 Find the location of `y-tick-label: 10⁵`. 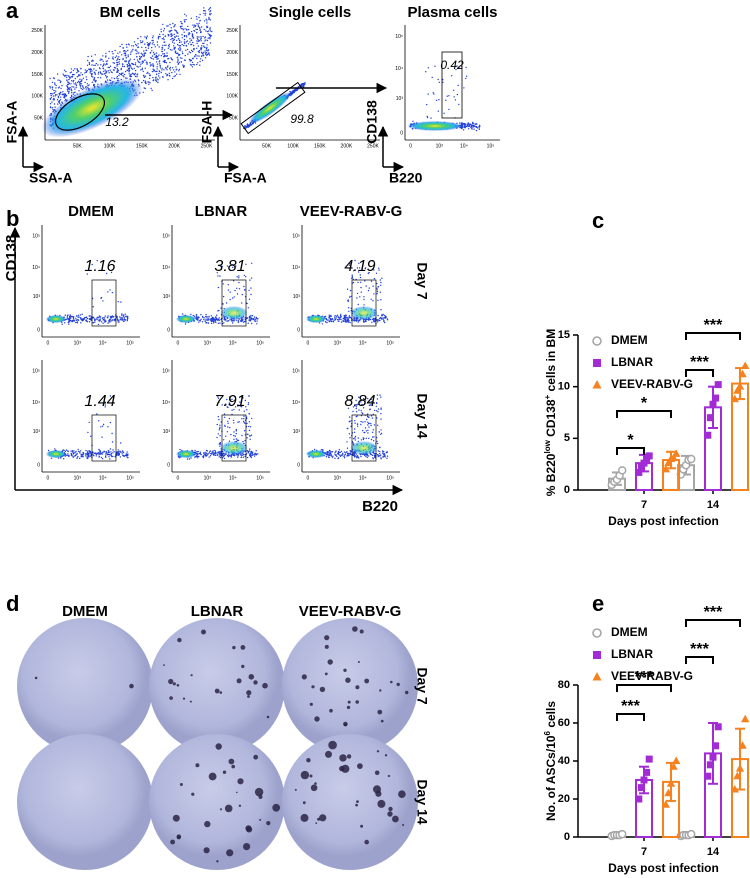

y-tick-label: 10⁵ is located at coordinates (166, 372).